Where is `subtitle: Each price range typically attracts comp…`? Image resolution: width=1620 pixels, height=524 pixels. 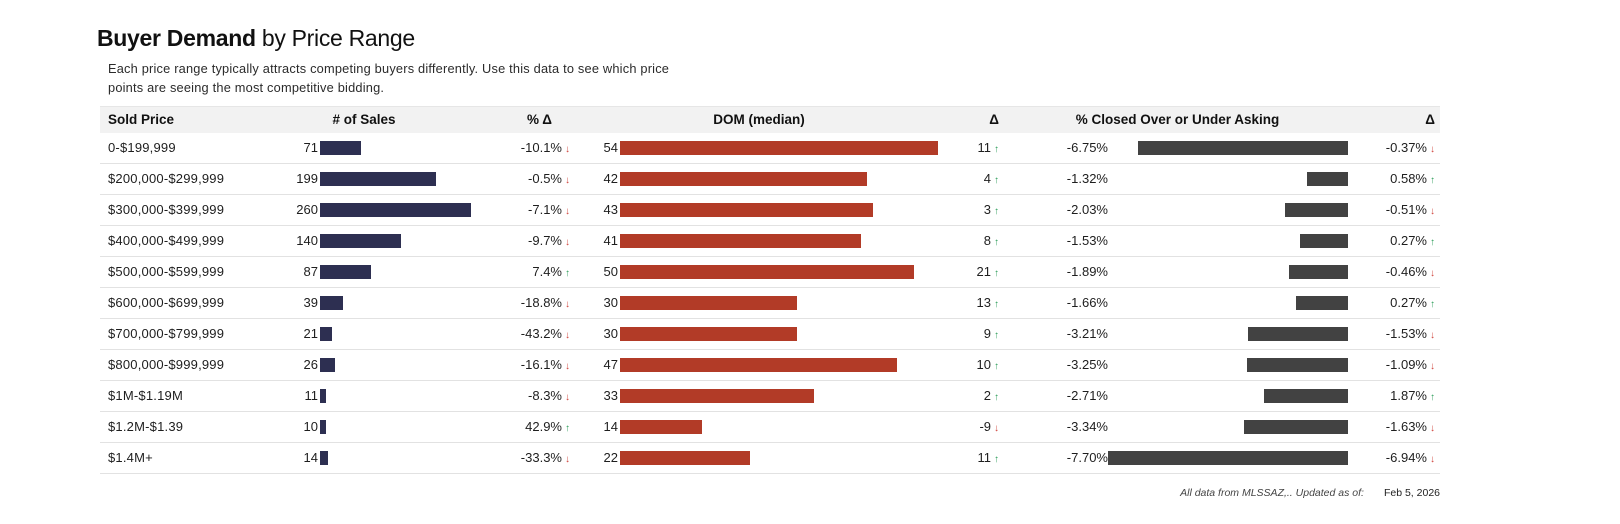 subtitle: Each price range typically attracts comp… is located at coordinates (389, 78).